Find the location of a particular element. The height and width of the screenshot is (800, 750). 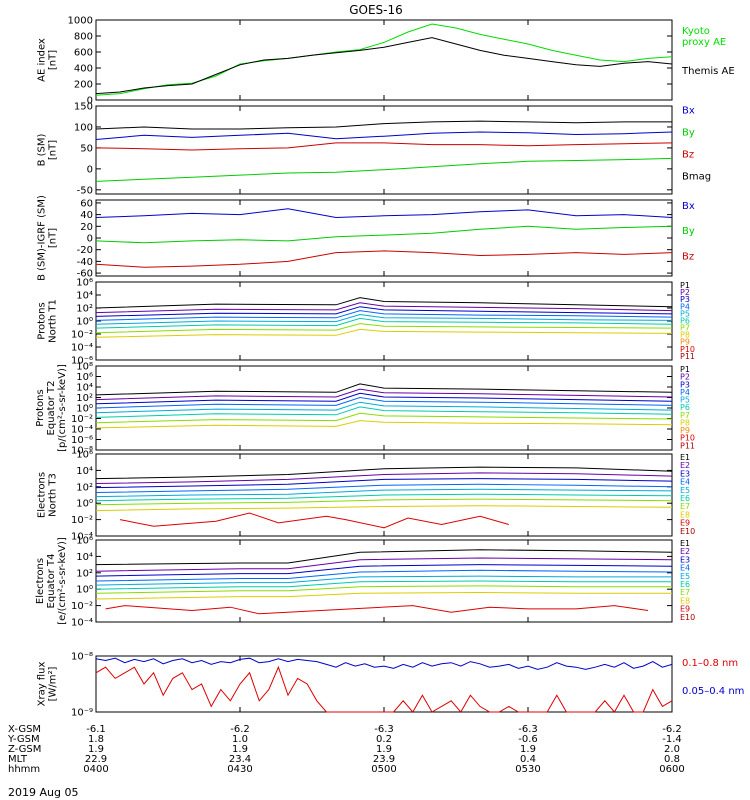

series-line-bz is located at coordinates (384, 259).